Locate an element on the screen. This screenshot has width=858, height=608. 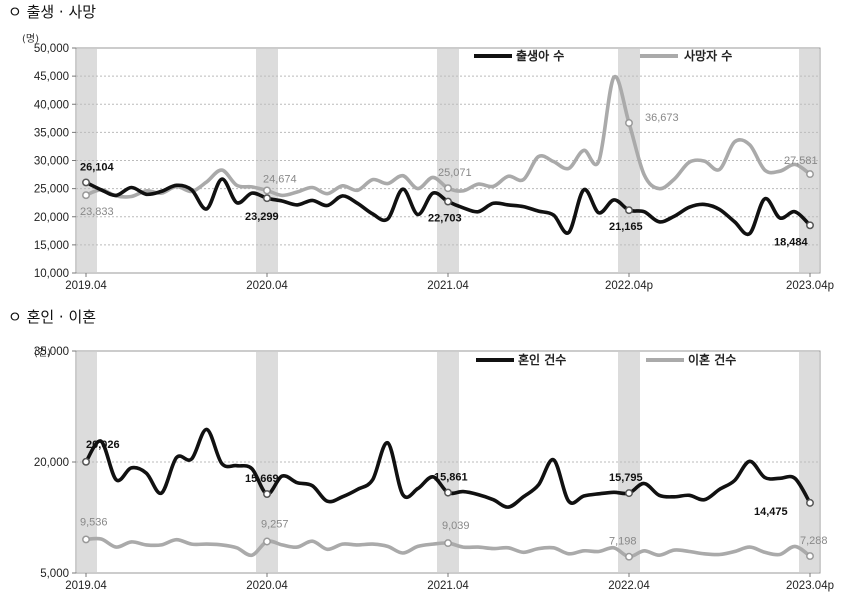
chart1-xtick-label: 2019.04 is located at coordinates (86, 286).